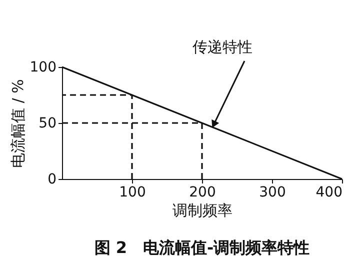  I want to click on x-tick-label: 200, so click(202, 192).